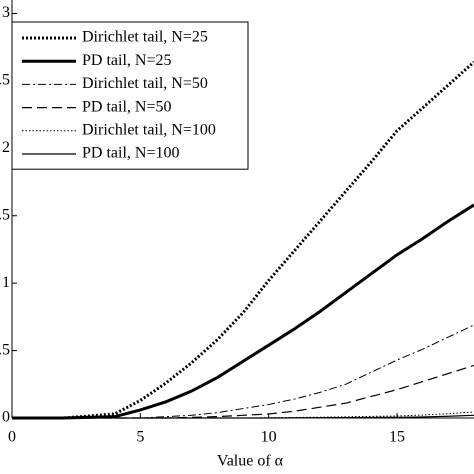 The image size is (474, 474). I want to click on y-tick-label: 3, so click(6, 12).